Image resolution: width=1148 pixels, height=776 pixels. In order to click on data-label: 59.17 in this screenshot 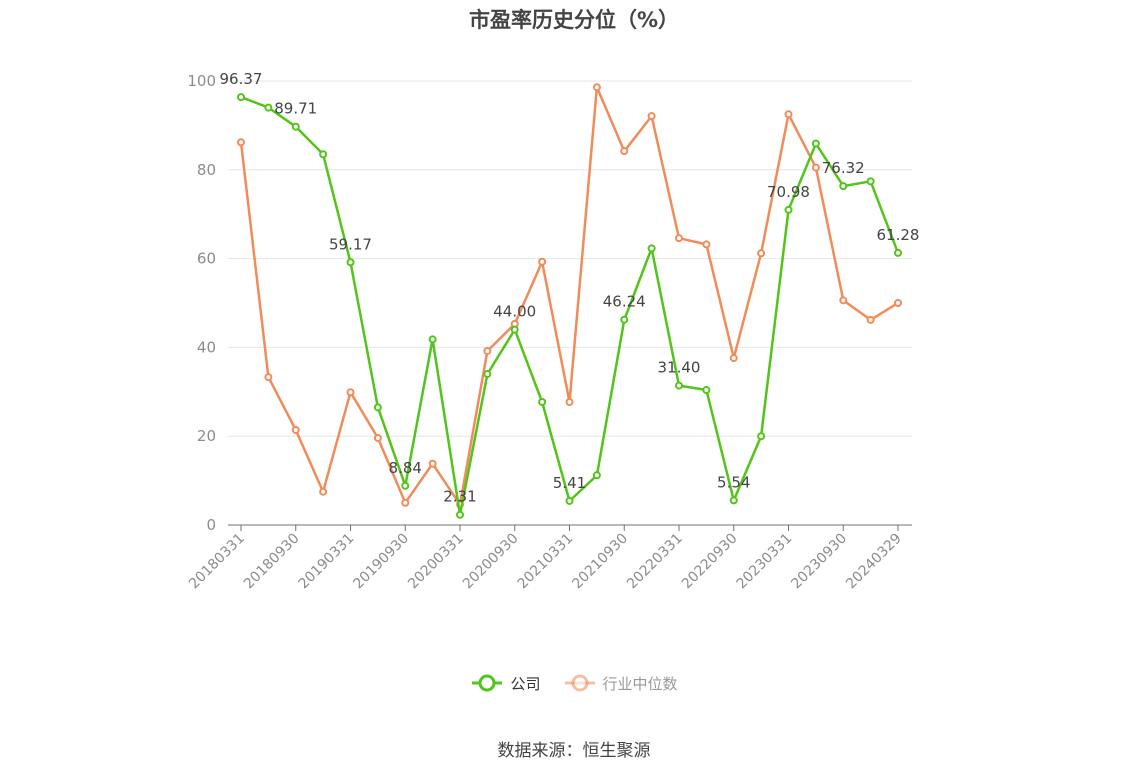, I will do `click(350, 244)`.